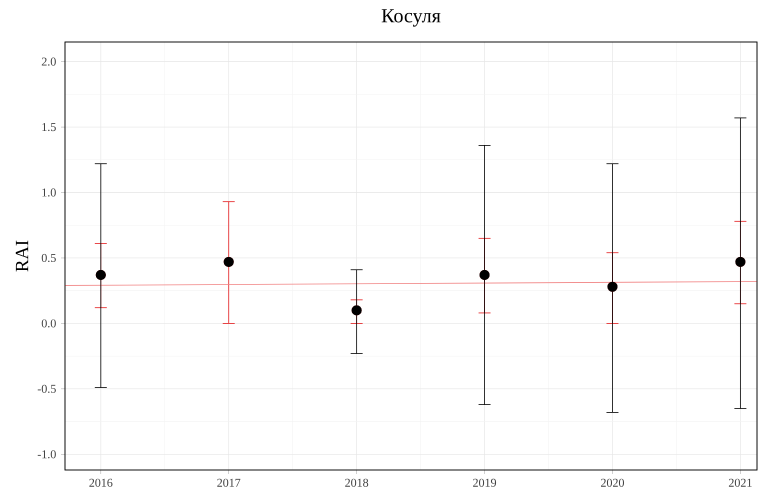 This screenshot has height=504, width=760. What do you see at coordinates (228, 482) in the screenshot?
I see `x-tick-label: 2017` at bounding box center [228, 482].